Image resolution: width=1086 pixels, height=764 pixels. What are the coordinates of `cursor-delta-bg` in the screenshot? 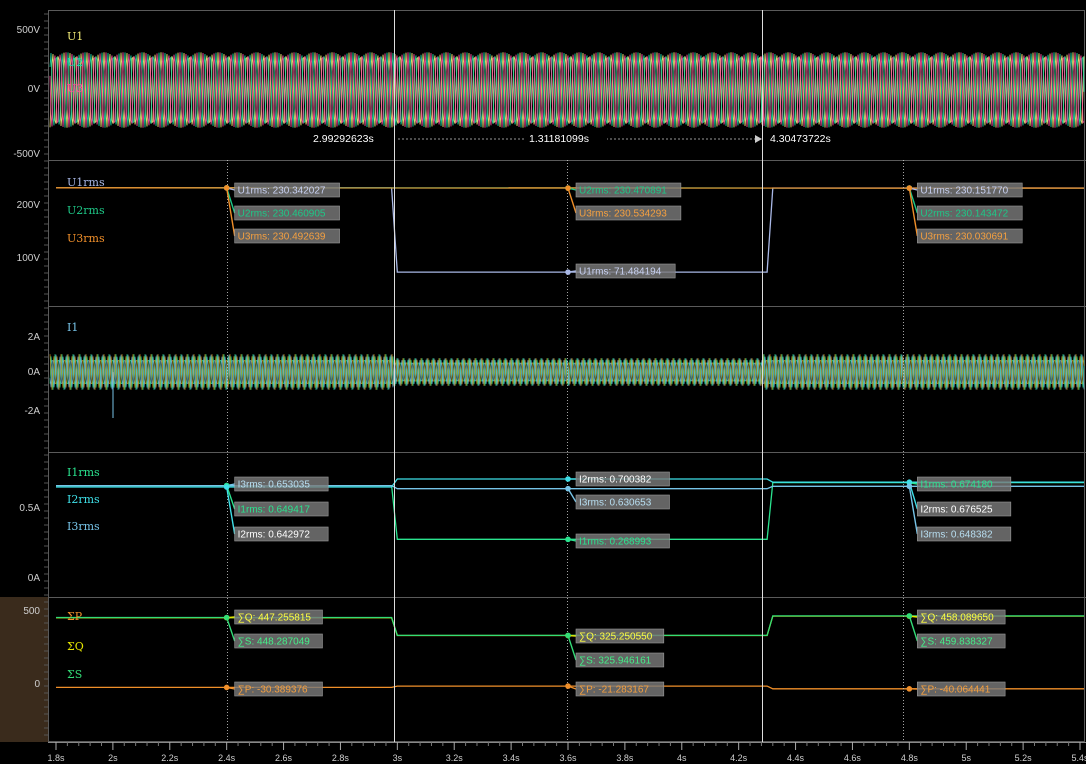 It's located at (566, 137).